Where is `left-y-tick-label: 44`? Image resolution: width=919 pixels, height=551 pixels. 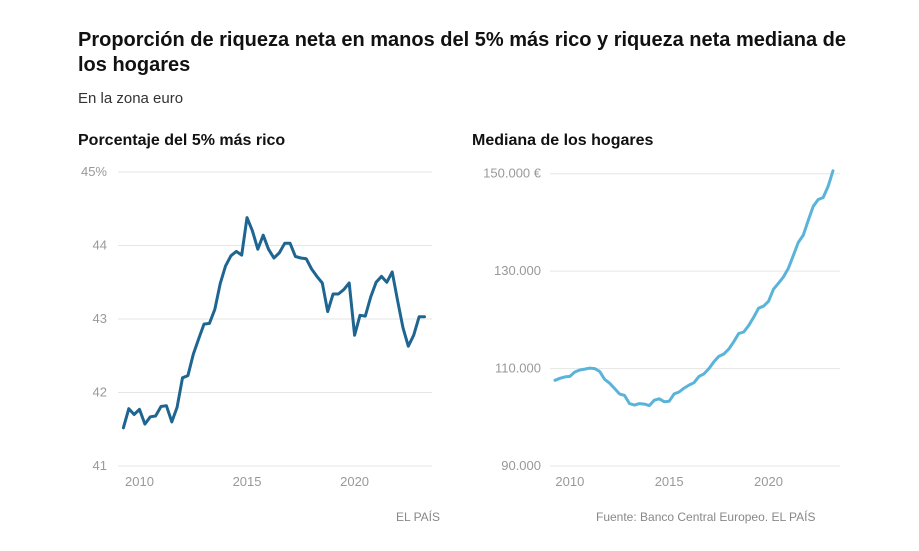
left-y-tick-label: 44 is located at coordinates (100, 245).